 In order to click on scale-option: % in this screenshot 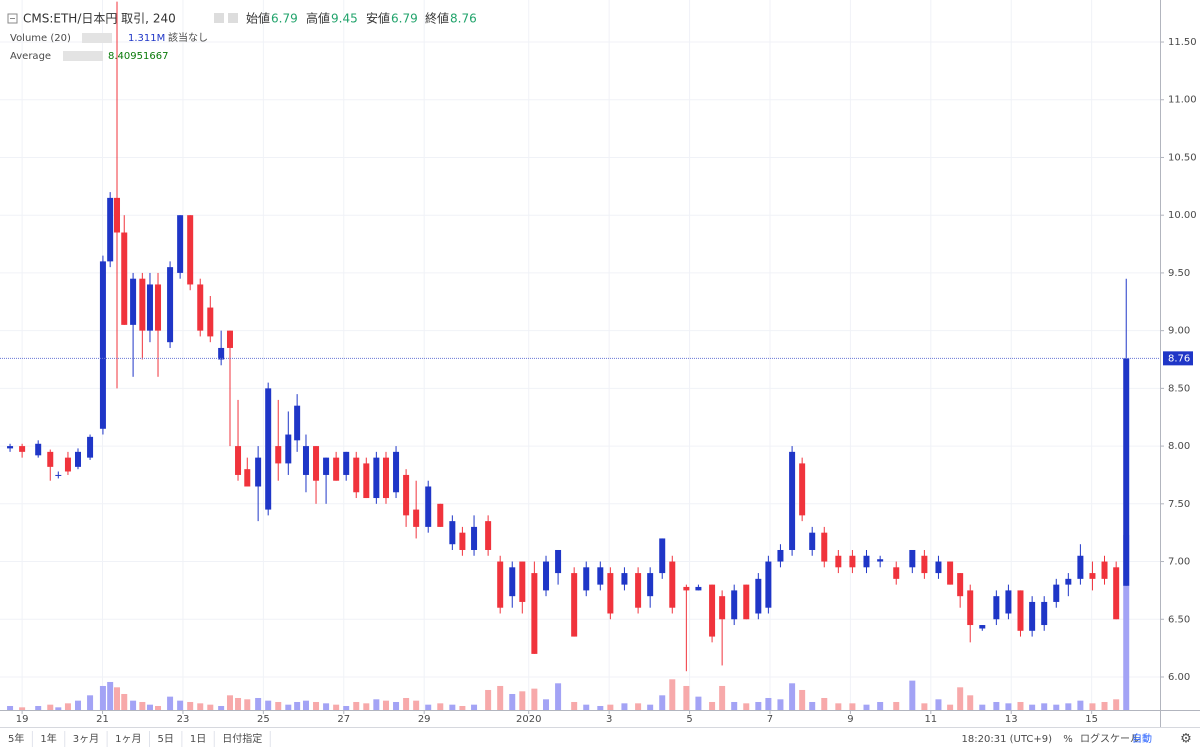, I will do `click(1068, 739)`.